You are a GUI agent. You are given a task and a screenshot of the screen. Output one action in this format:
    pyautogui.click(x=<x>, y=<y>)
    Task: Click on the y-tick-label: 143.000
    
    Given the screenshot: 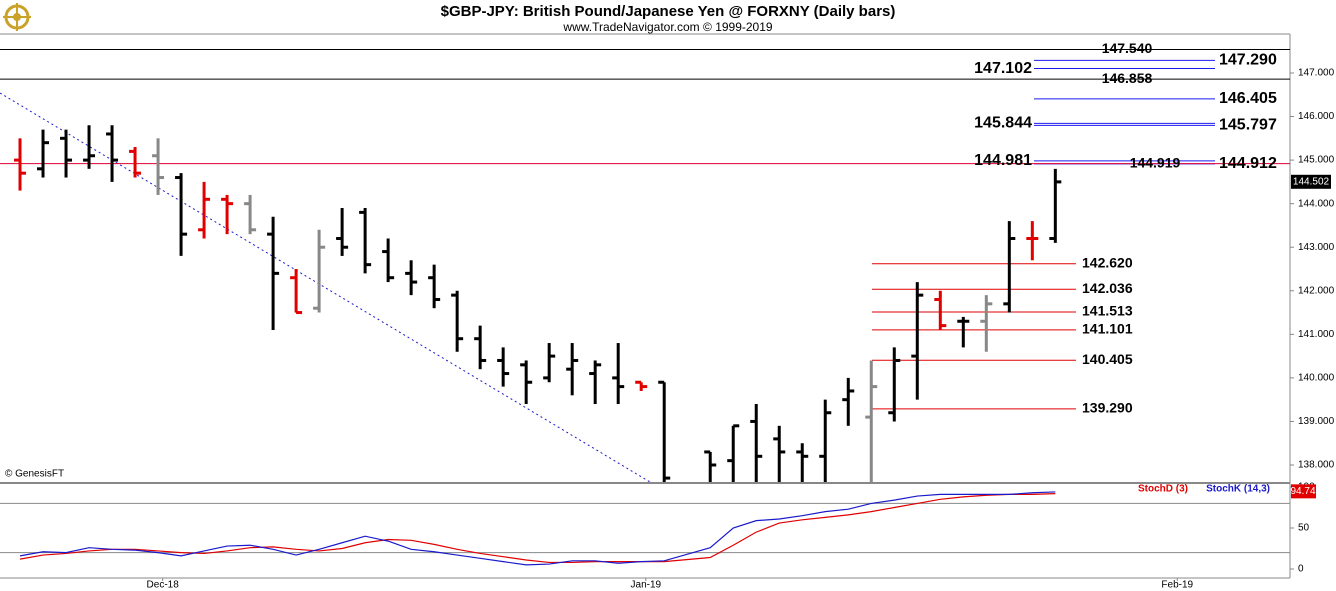 What is the action you would take?
    pyautogui.click(x=1316, y=247)
    